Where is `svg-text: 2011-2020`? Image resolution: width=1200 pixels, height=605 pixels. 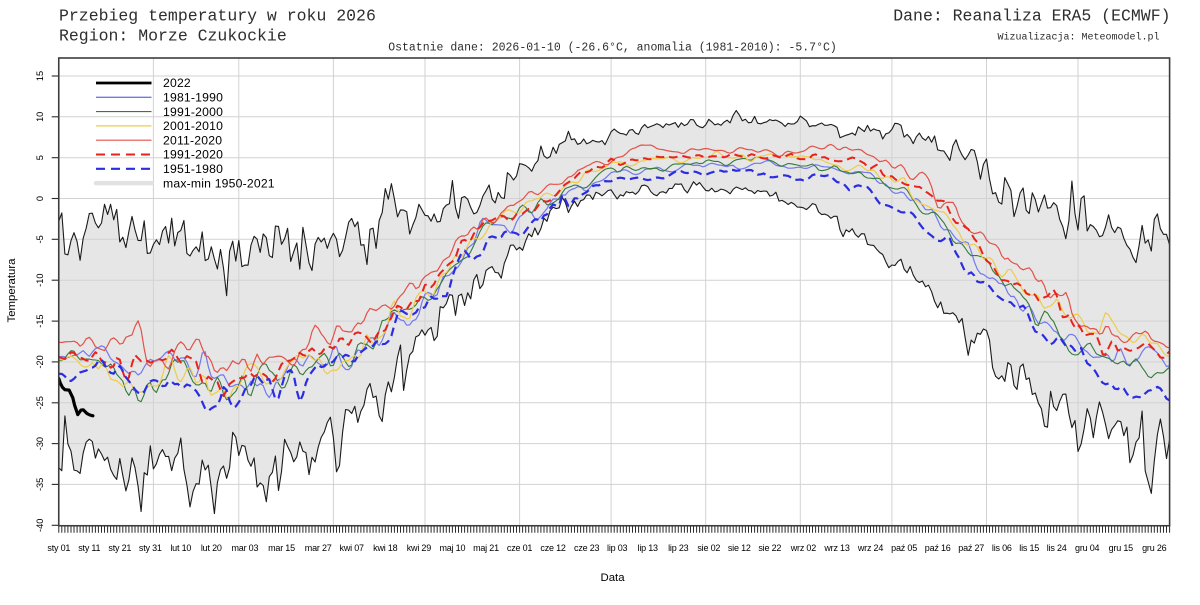
svg-text: 2011-2020 is located at coordinates (192, 140).